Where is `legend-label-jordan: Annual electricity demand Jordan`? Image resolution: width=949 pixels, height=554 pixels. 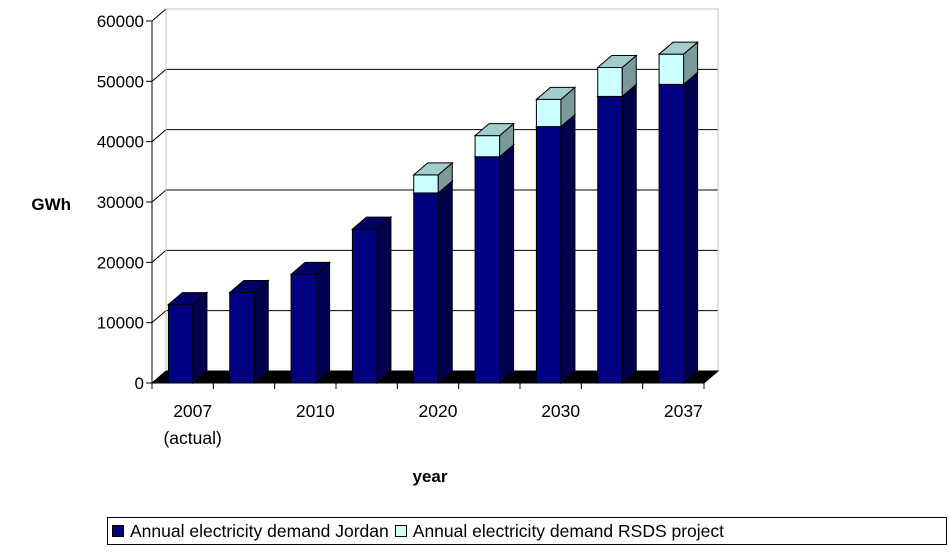
legend-label-jordan: Annual electricity demand Jordan is located at coordinates (259, 530).